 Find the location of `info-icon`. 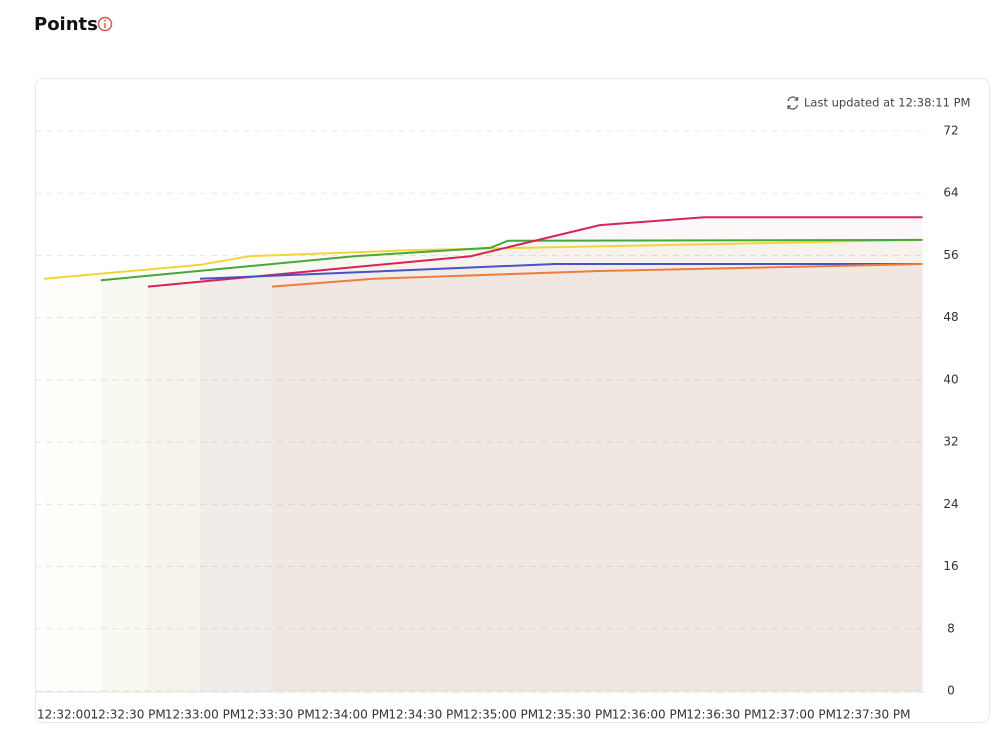

info-icon is located at coordinates (105, 24).